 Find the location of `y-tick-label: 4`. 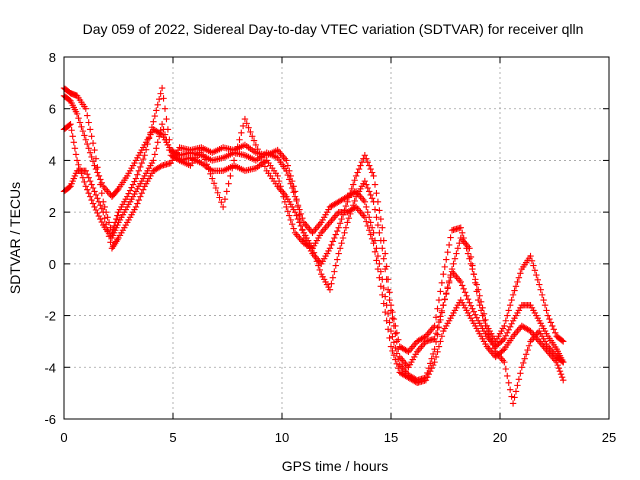

y-tick-label: 4 is located at coordinates (52, 160).